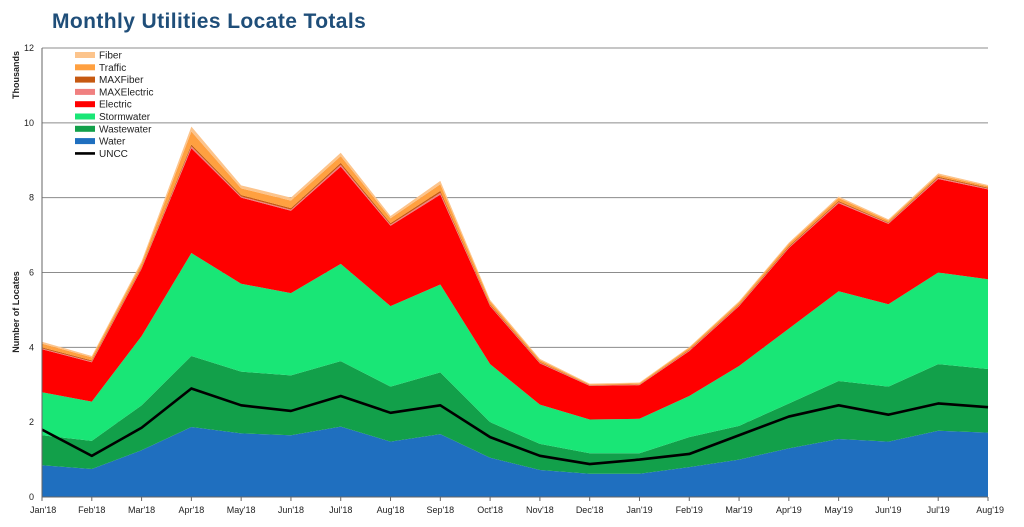 The width and height of the screenshot is (1024, 527). Describe the element at coordinates (440, 510) in the screenshot. I see `x-tick-label: Sep'18` at that location.